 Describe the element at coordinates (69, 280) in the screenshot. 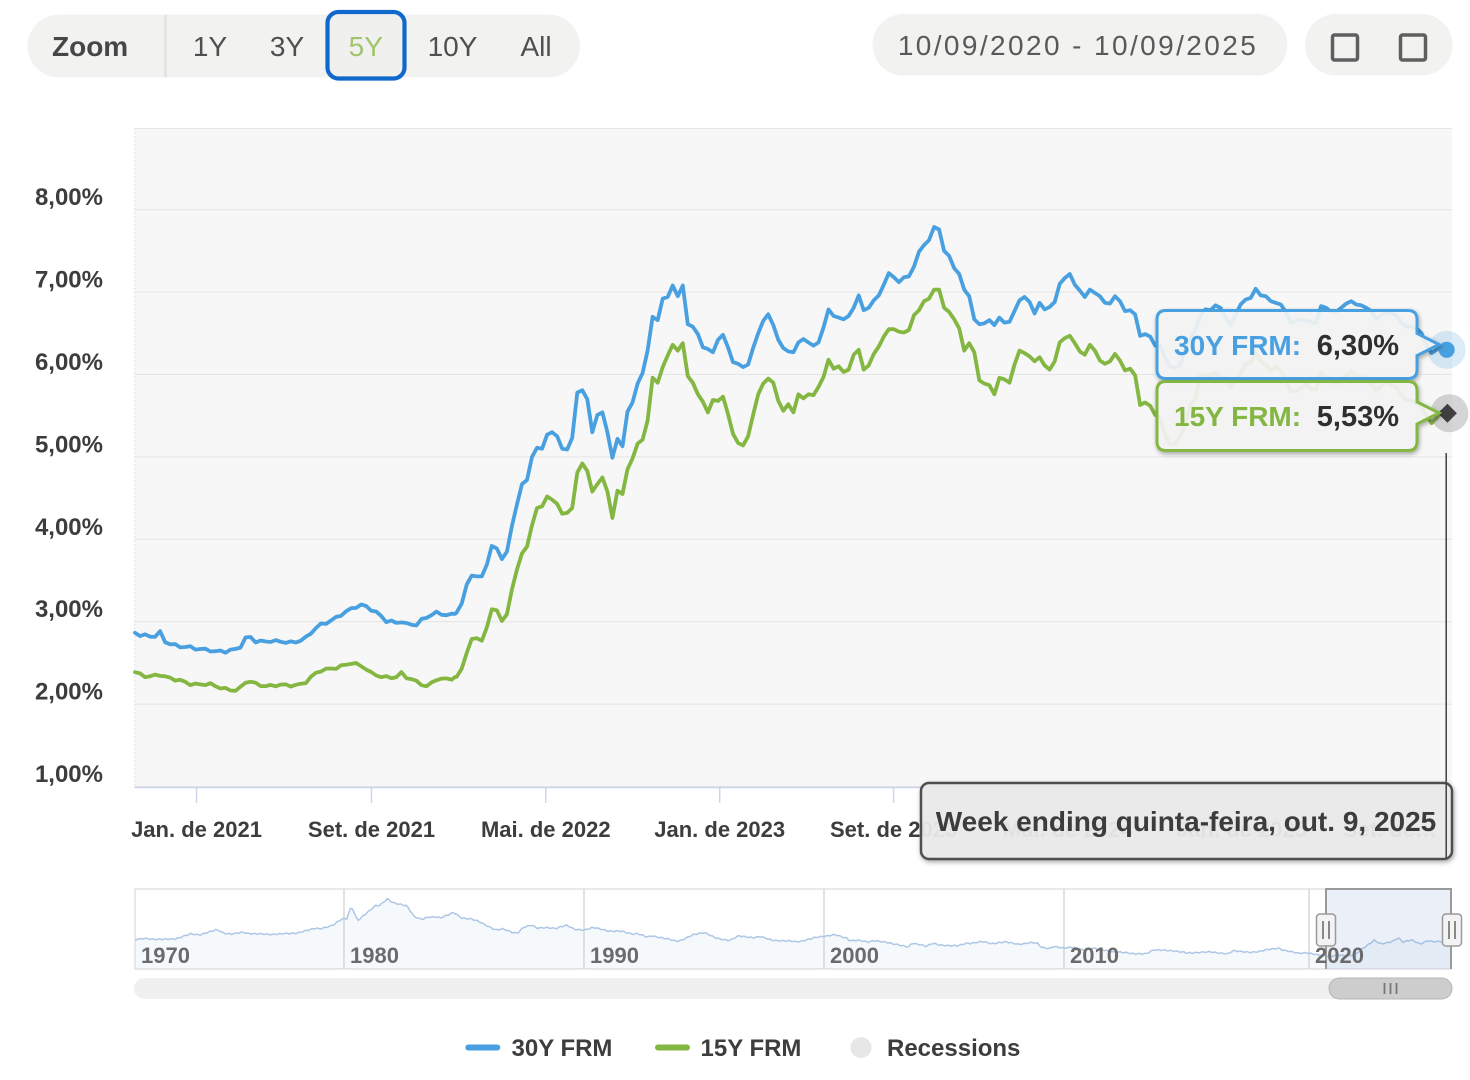

I see `svg-text: 7,00%` at that location.